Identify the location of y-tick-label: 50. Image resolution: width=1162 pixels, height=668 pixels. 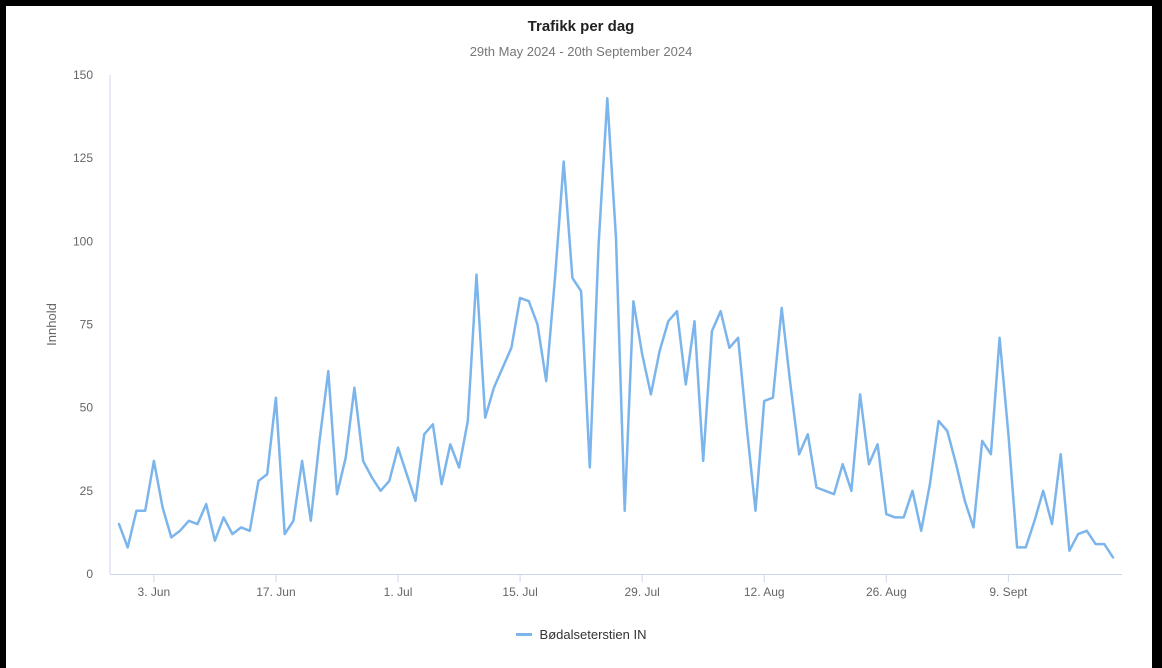
(87, 408).